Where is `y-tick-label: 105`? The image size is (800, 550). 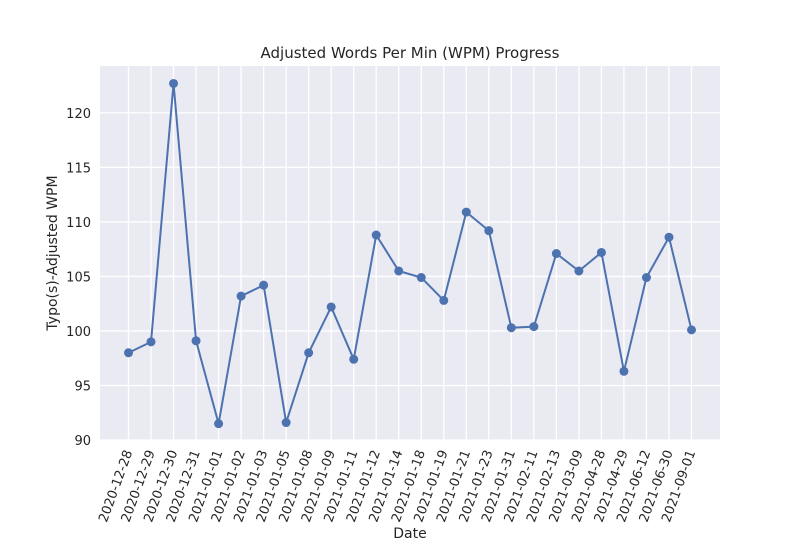
y-tick-label: 105 is located at coordinates (78, 277).